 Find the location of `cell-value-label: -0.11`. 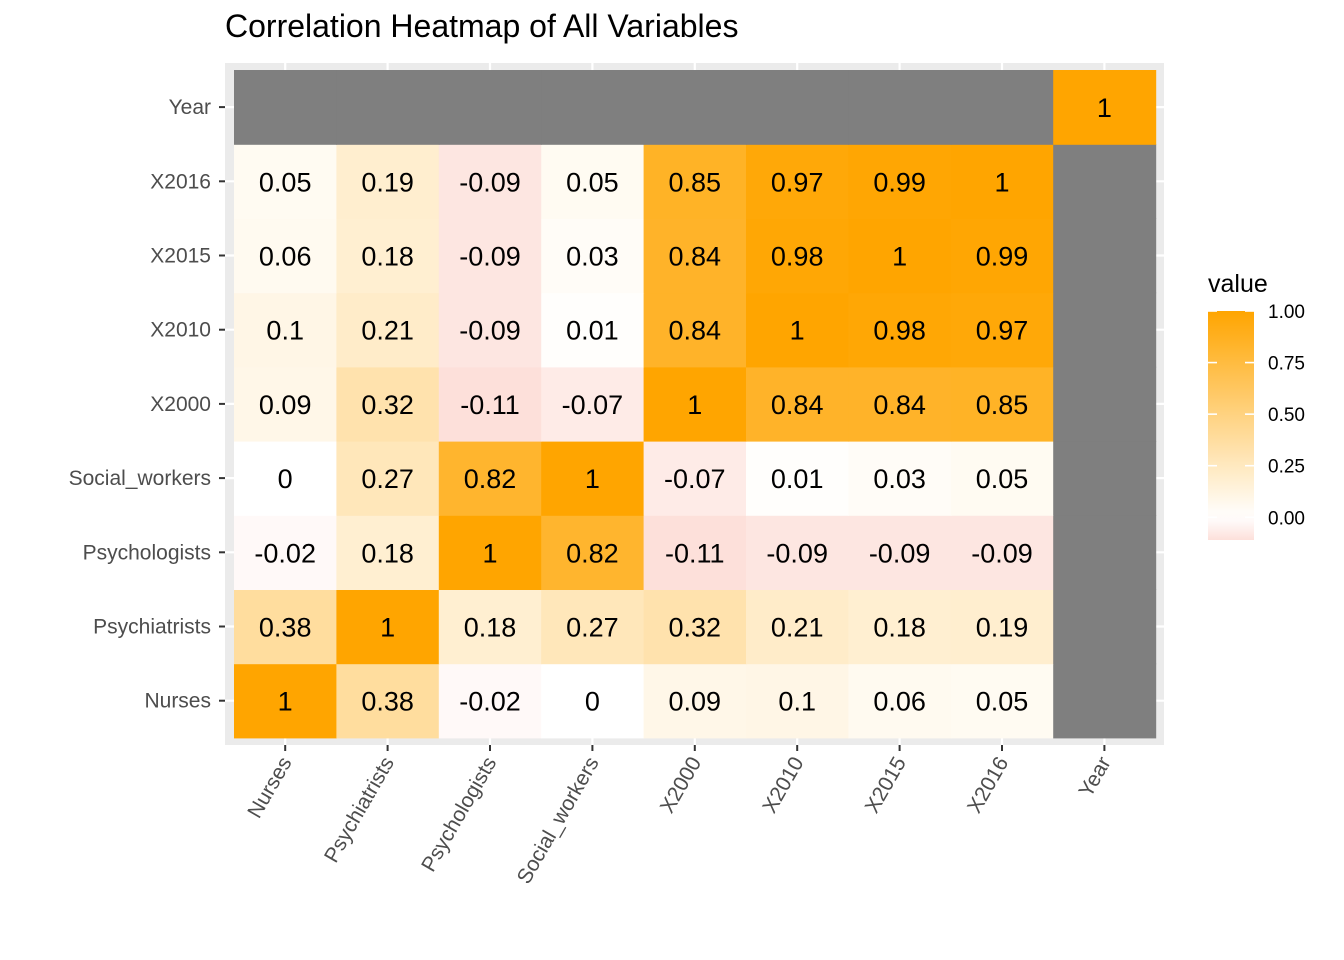

cell-value-label: -0.11 is located at coordinates (490, 405).